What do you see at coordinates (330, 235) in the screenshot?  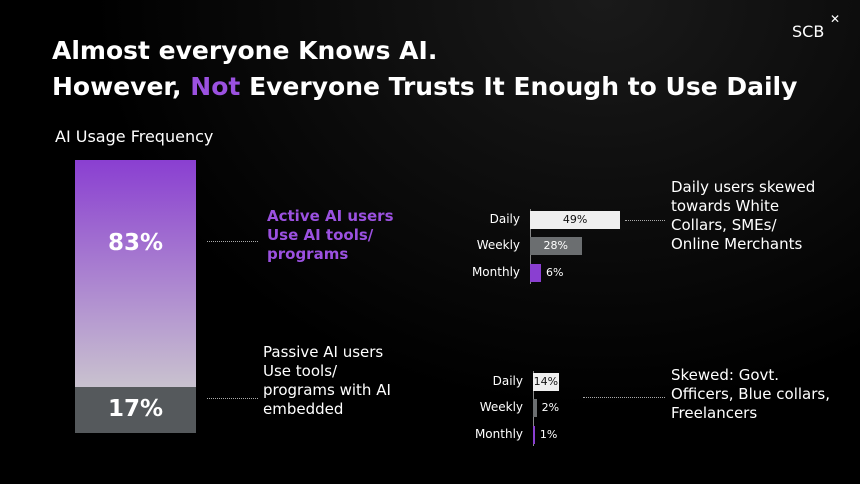 I see `series-name: Active AI users Use AI tools/ programs` at bounding box center [330, 235].